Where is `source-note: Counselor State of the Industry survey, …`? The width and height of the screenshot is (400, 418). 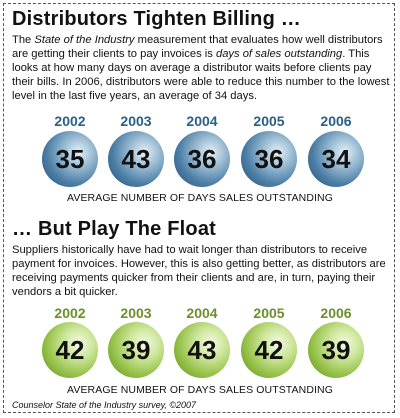
source-note: Counselor State of the Industry survey, … is located at coordinates (104, 405).